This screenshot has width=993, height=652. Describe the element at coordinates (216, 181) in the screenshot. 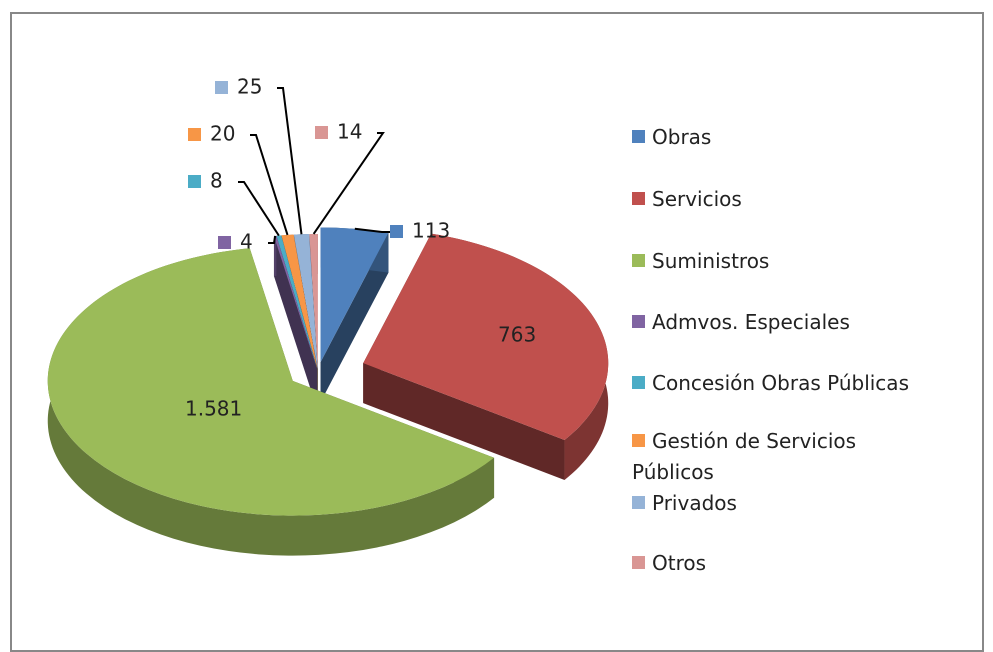

I see `data-label: 8` at that location.